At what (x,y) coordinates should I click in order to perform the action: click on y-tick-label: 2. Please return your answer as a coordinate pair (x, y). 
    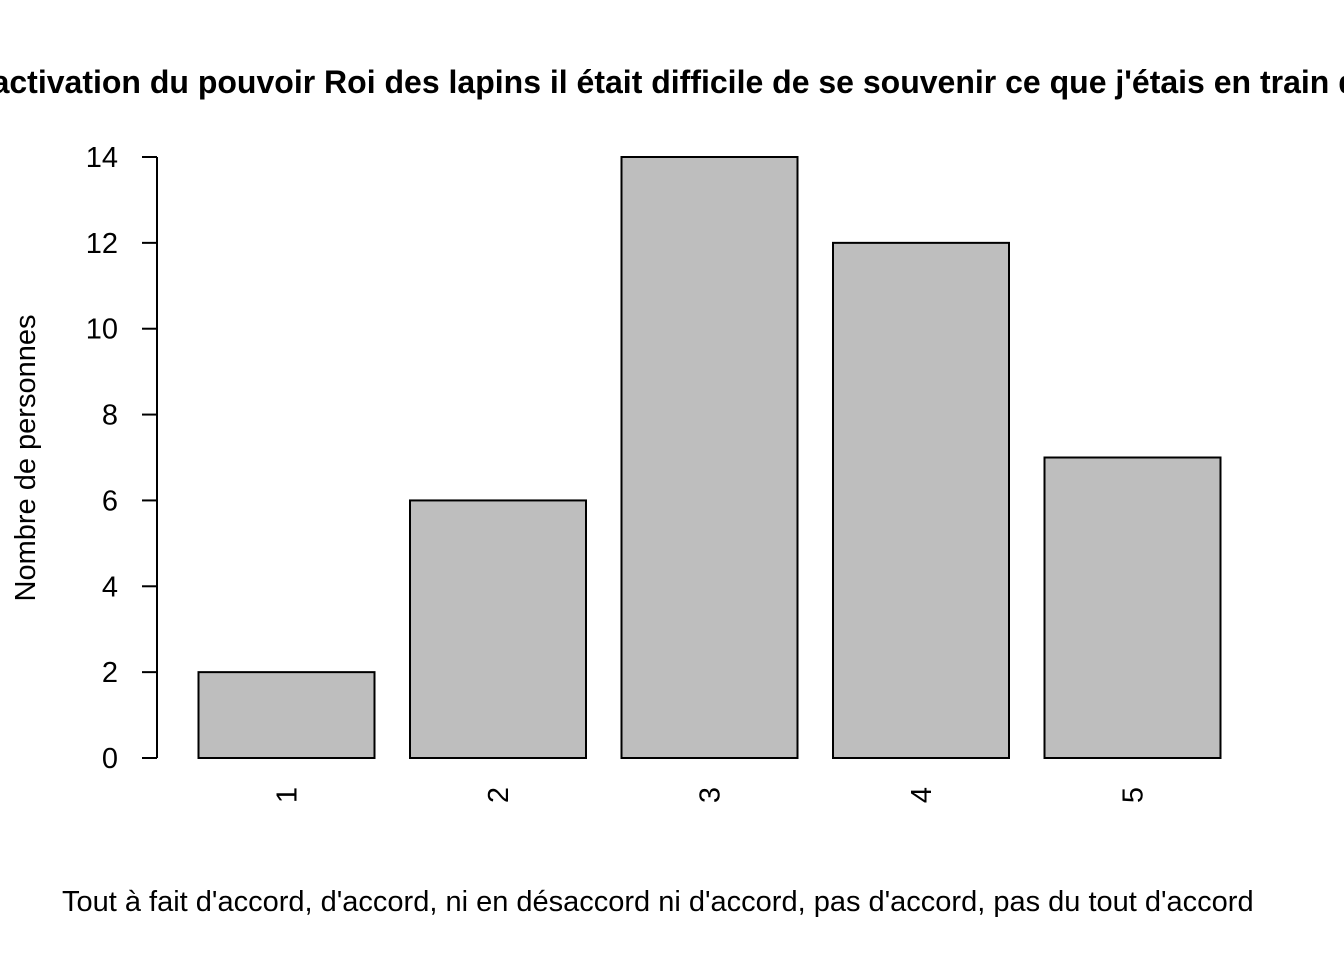
    Looking at the image, I should click on (110, 673).